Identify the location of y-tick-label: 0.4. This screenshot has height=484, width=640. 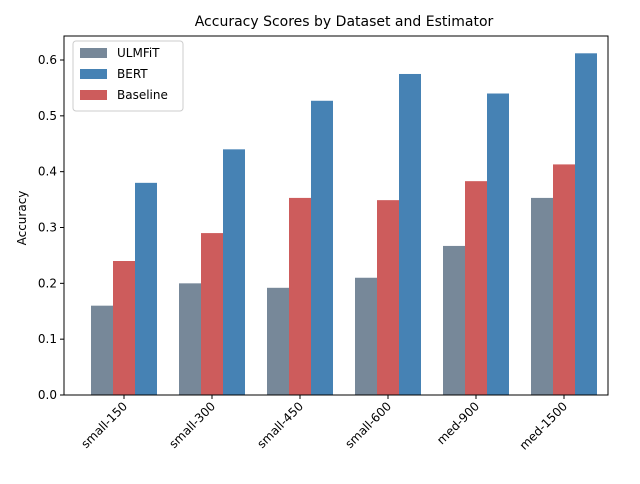
(47, 172).